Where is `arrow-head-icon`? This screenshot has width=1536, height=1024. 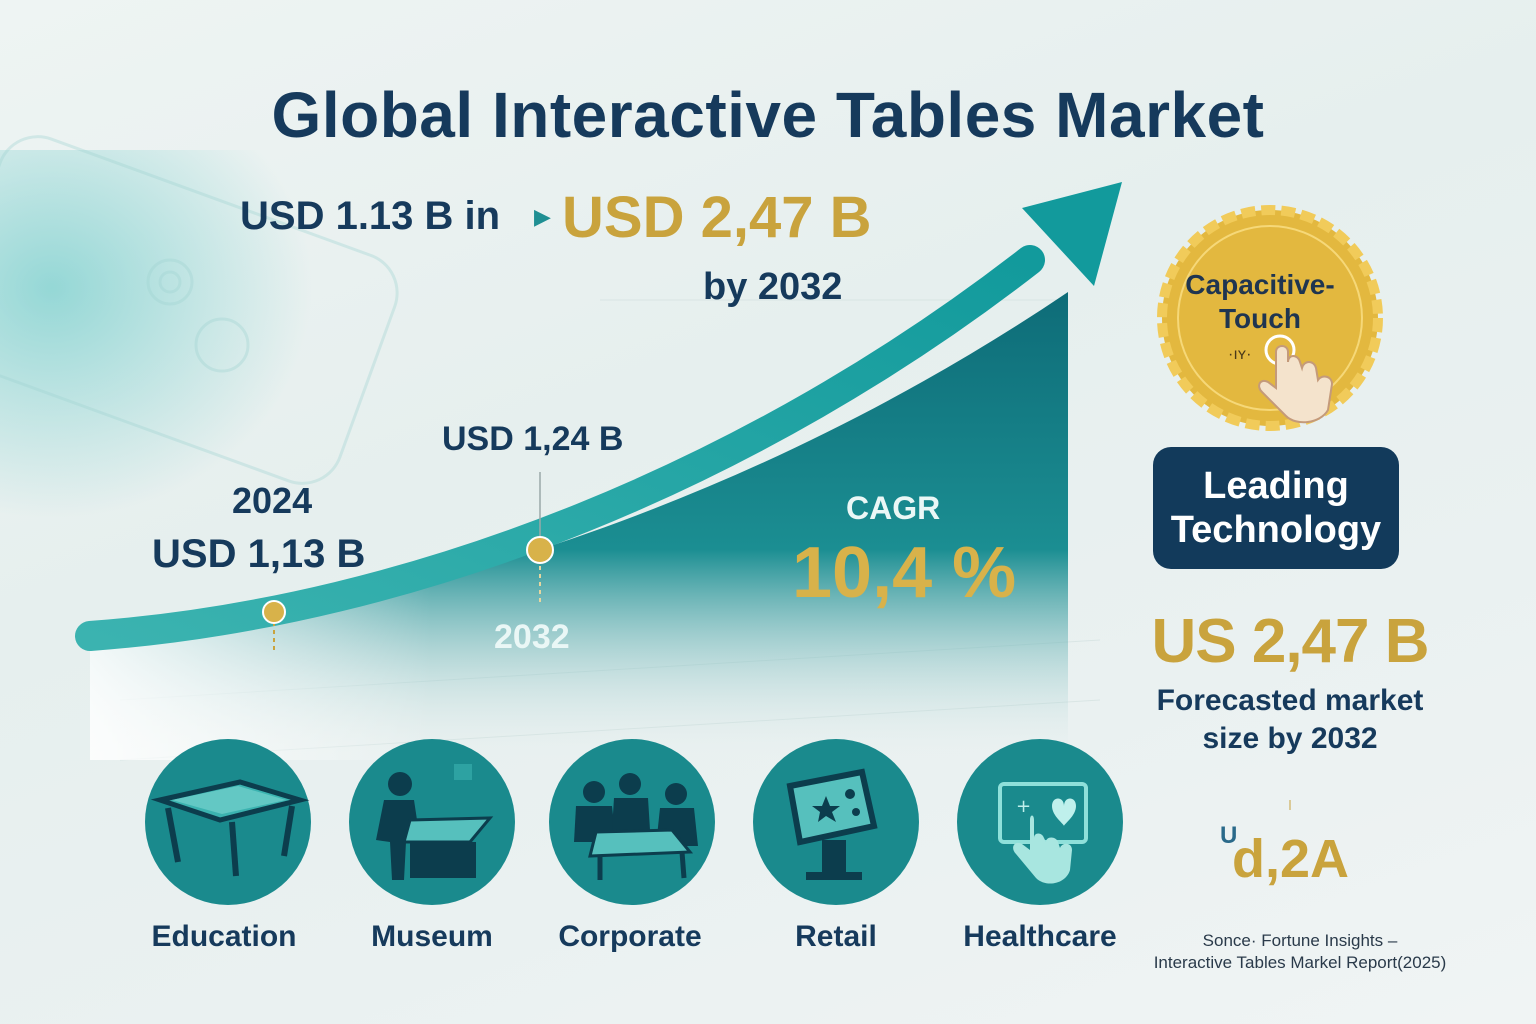 arrow-head-icon is located at coordinates (1072, 234).